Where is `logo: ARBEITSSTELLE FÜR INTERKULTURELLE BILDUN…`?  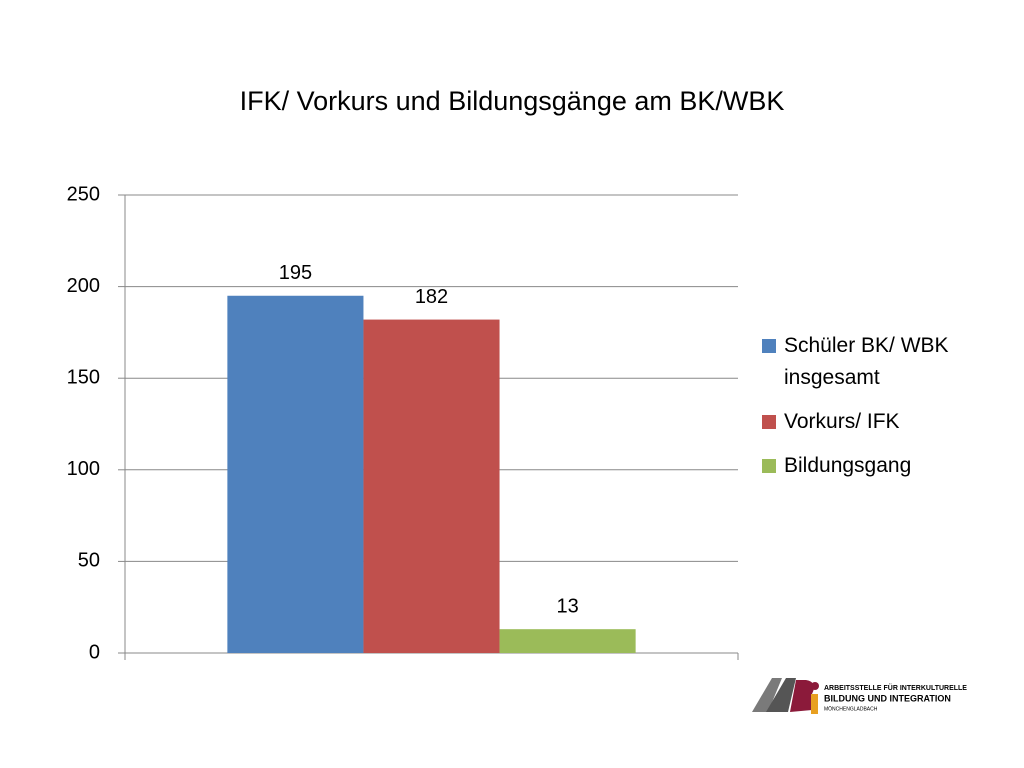 logo: ARBEITSSTELLE FÜR INTERKULTURELLE BILDUN… is located at coordinates (859, 696).